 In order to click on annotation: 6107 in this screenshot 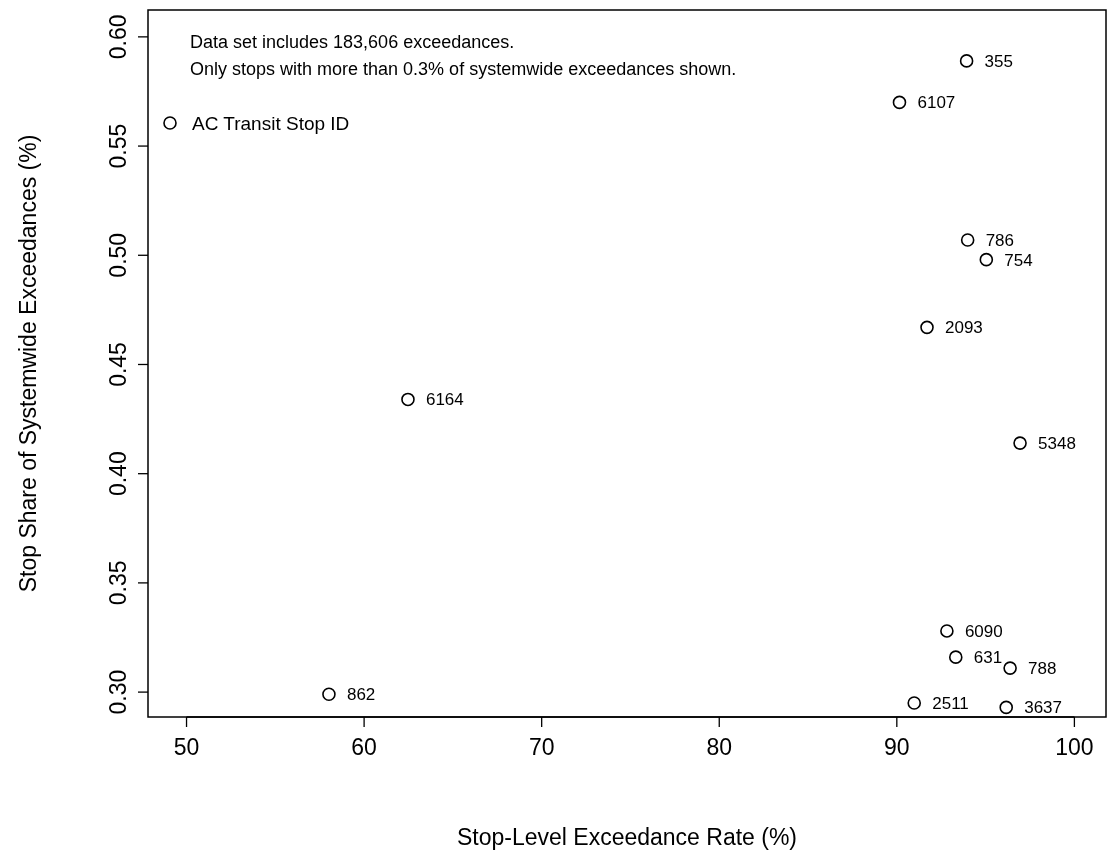, I will do `click(936, 103)`.